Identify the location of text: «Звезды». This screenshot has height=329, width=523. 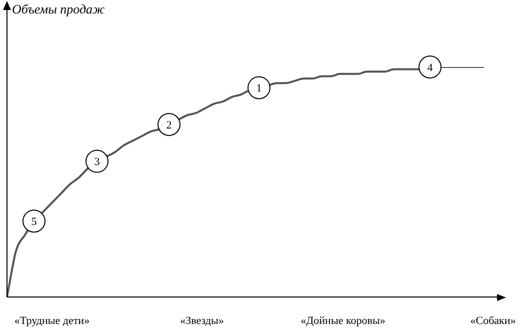
(202, 320).